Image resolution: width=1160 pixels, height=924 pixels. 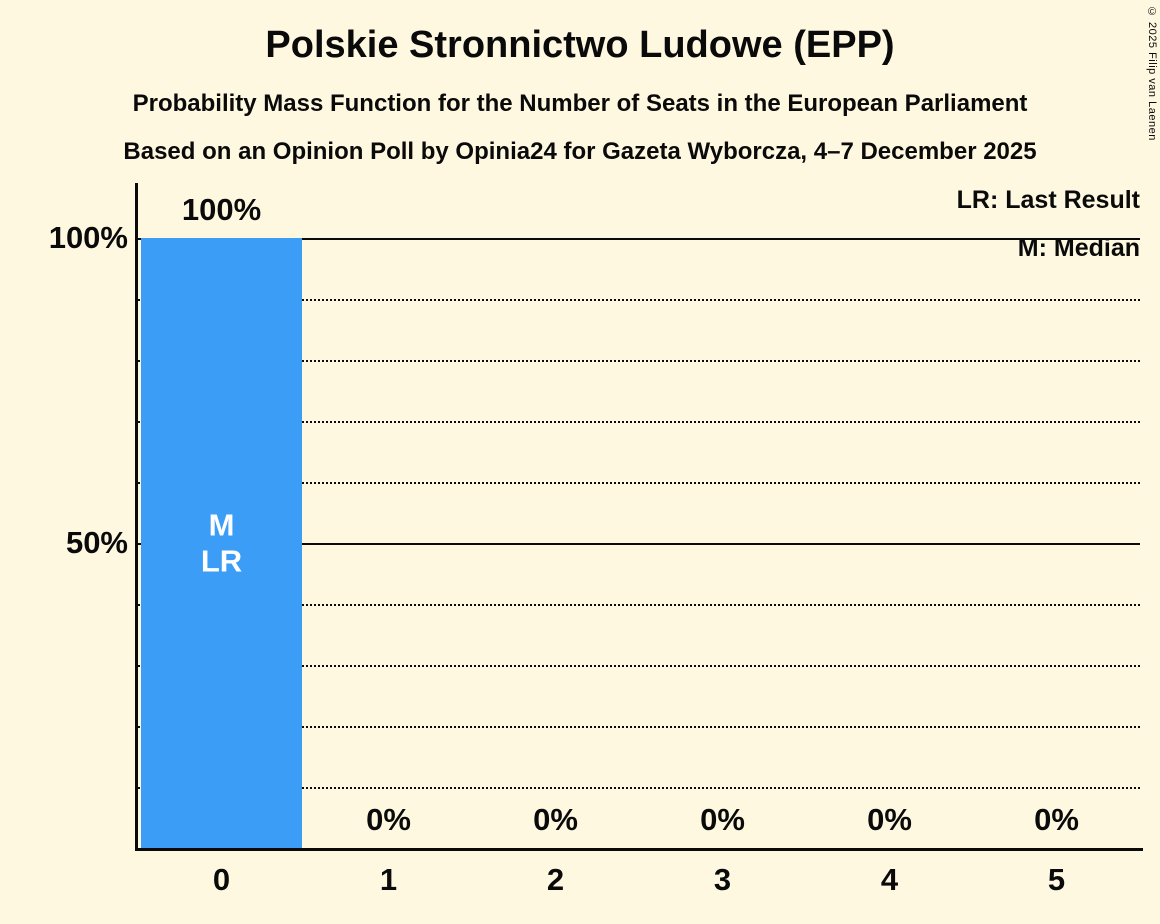 What do you see at coordinates (889, 879) in the screenshot?
I see `x-tick-label-4: 4` at bounding box center [889, 879].